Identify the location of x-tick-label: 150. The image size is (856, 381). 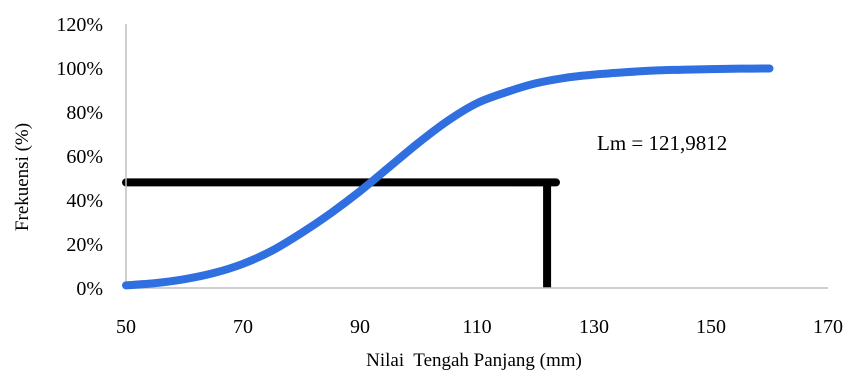
(711, 327).